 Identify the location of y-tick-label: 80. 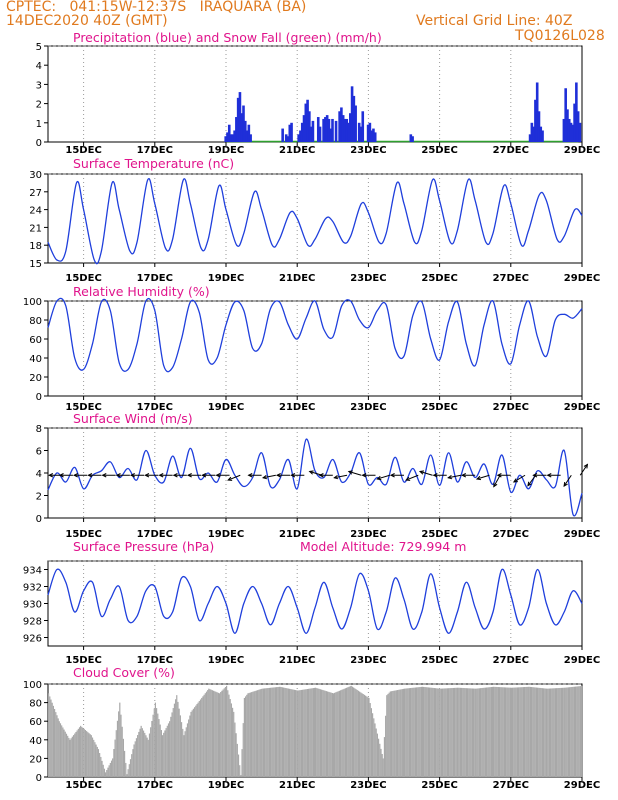
(35, 321).